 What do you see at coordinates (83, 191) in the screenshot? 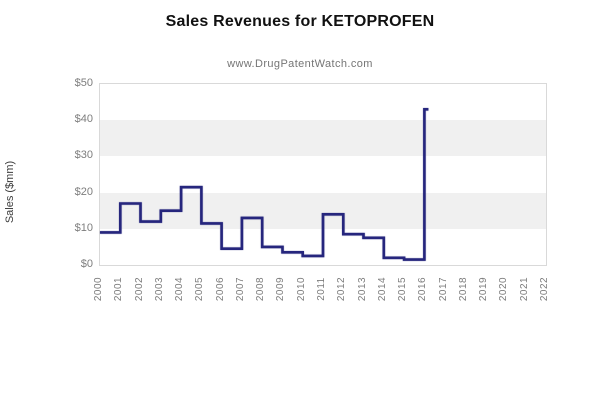
I see `y-tick-label: $20` at bounding box center [83, 191].